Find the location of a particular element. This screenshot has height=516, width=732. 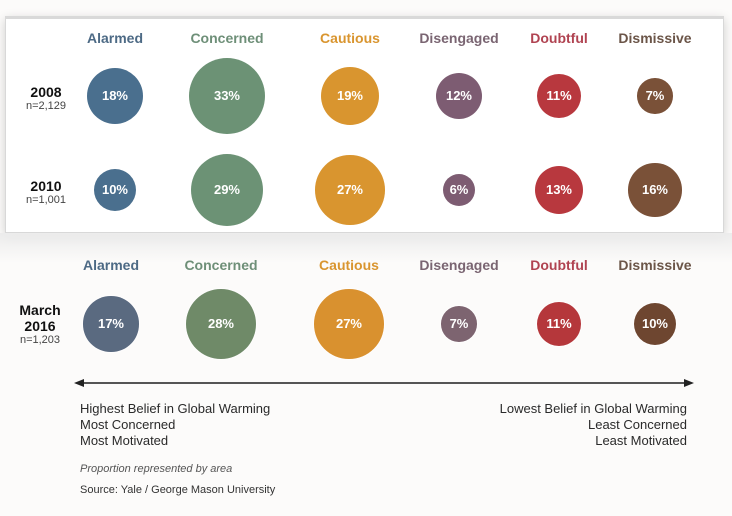

bubble-label: 6% is located at coordinates (459, 190).